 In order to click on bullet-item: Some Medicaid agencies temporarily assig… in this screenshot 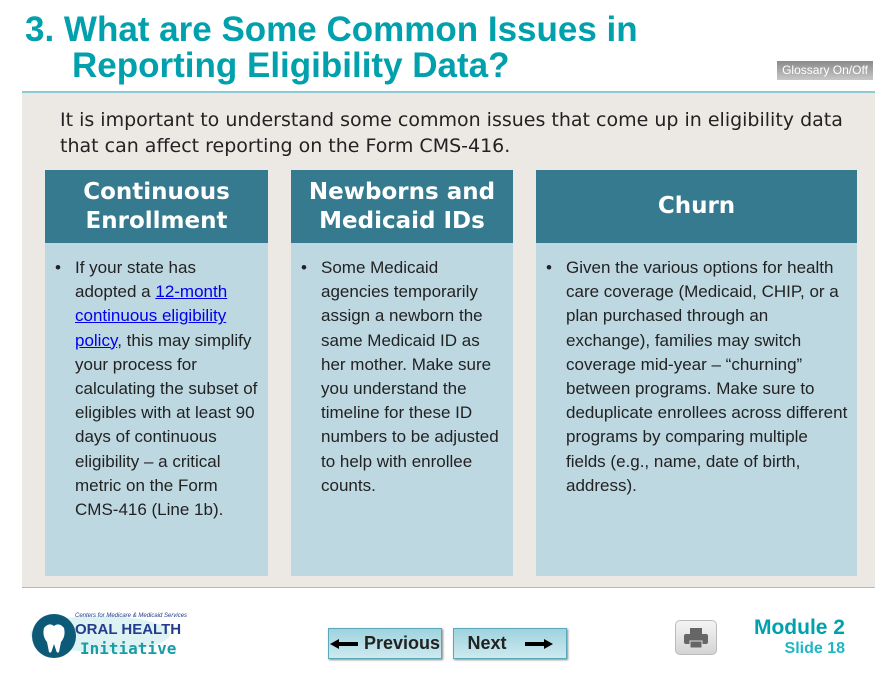, I will do `click(403, 377)`.